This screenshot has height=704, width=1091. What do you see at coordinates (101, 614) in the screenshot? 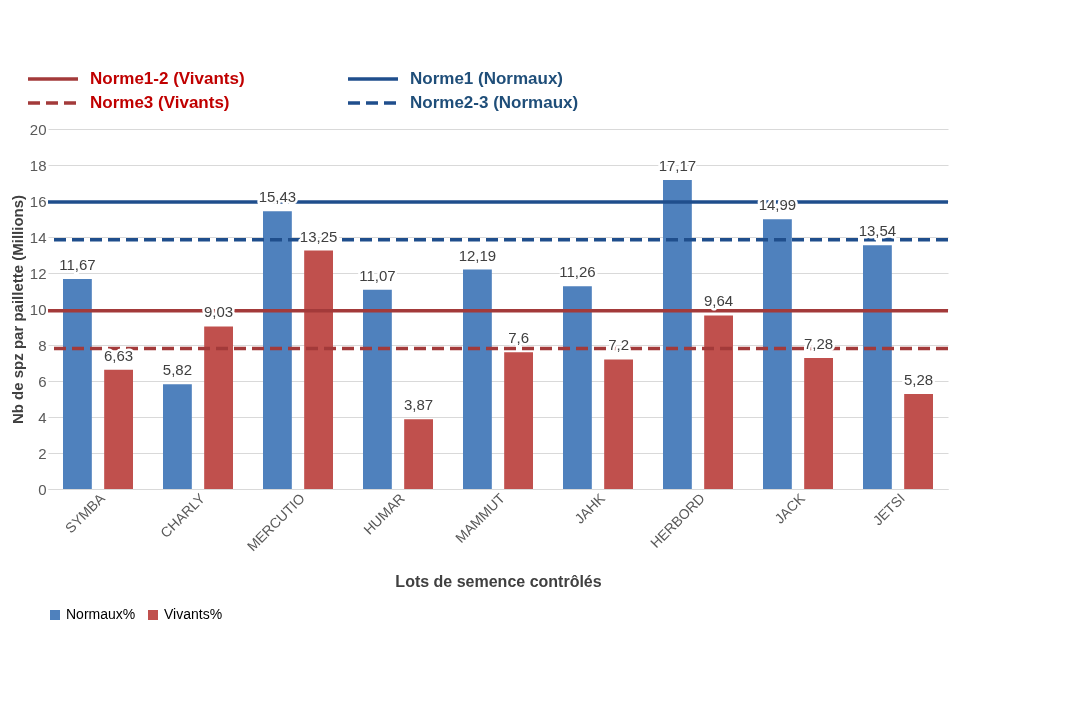
I see `legend-label: Normaux%` at bounding box center [101, 614].